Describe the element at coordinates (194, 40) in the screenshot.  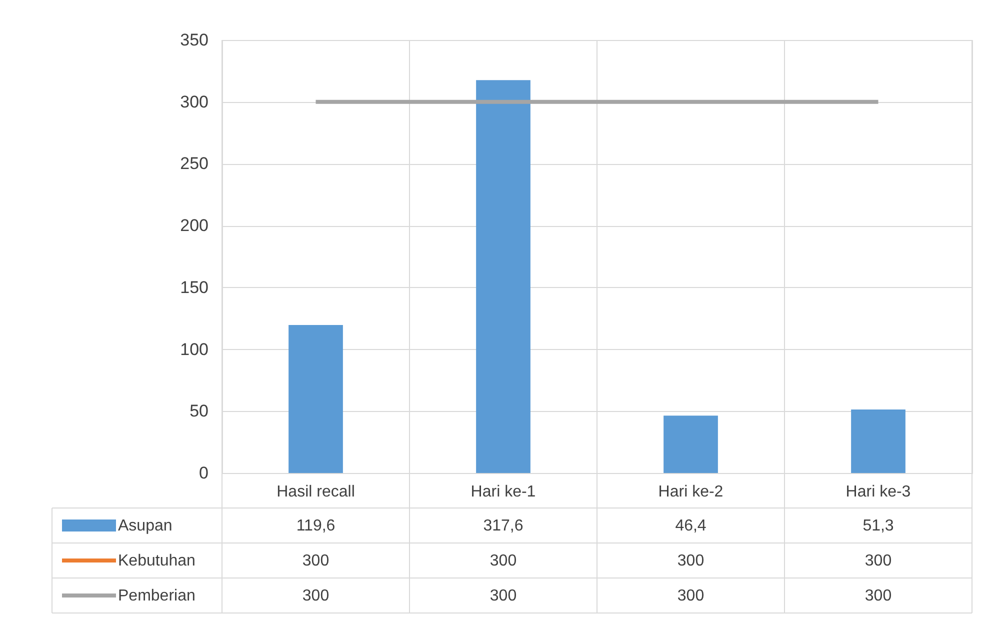
I see `y-tick-label: 350` at that location.